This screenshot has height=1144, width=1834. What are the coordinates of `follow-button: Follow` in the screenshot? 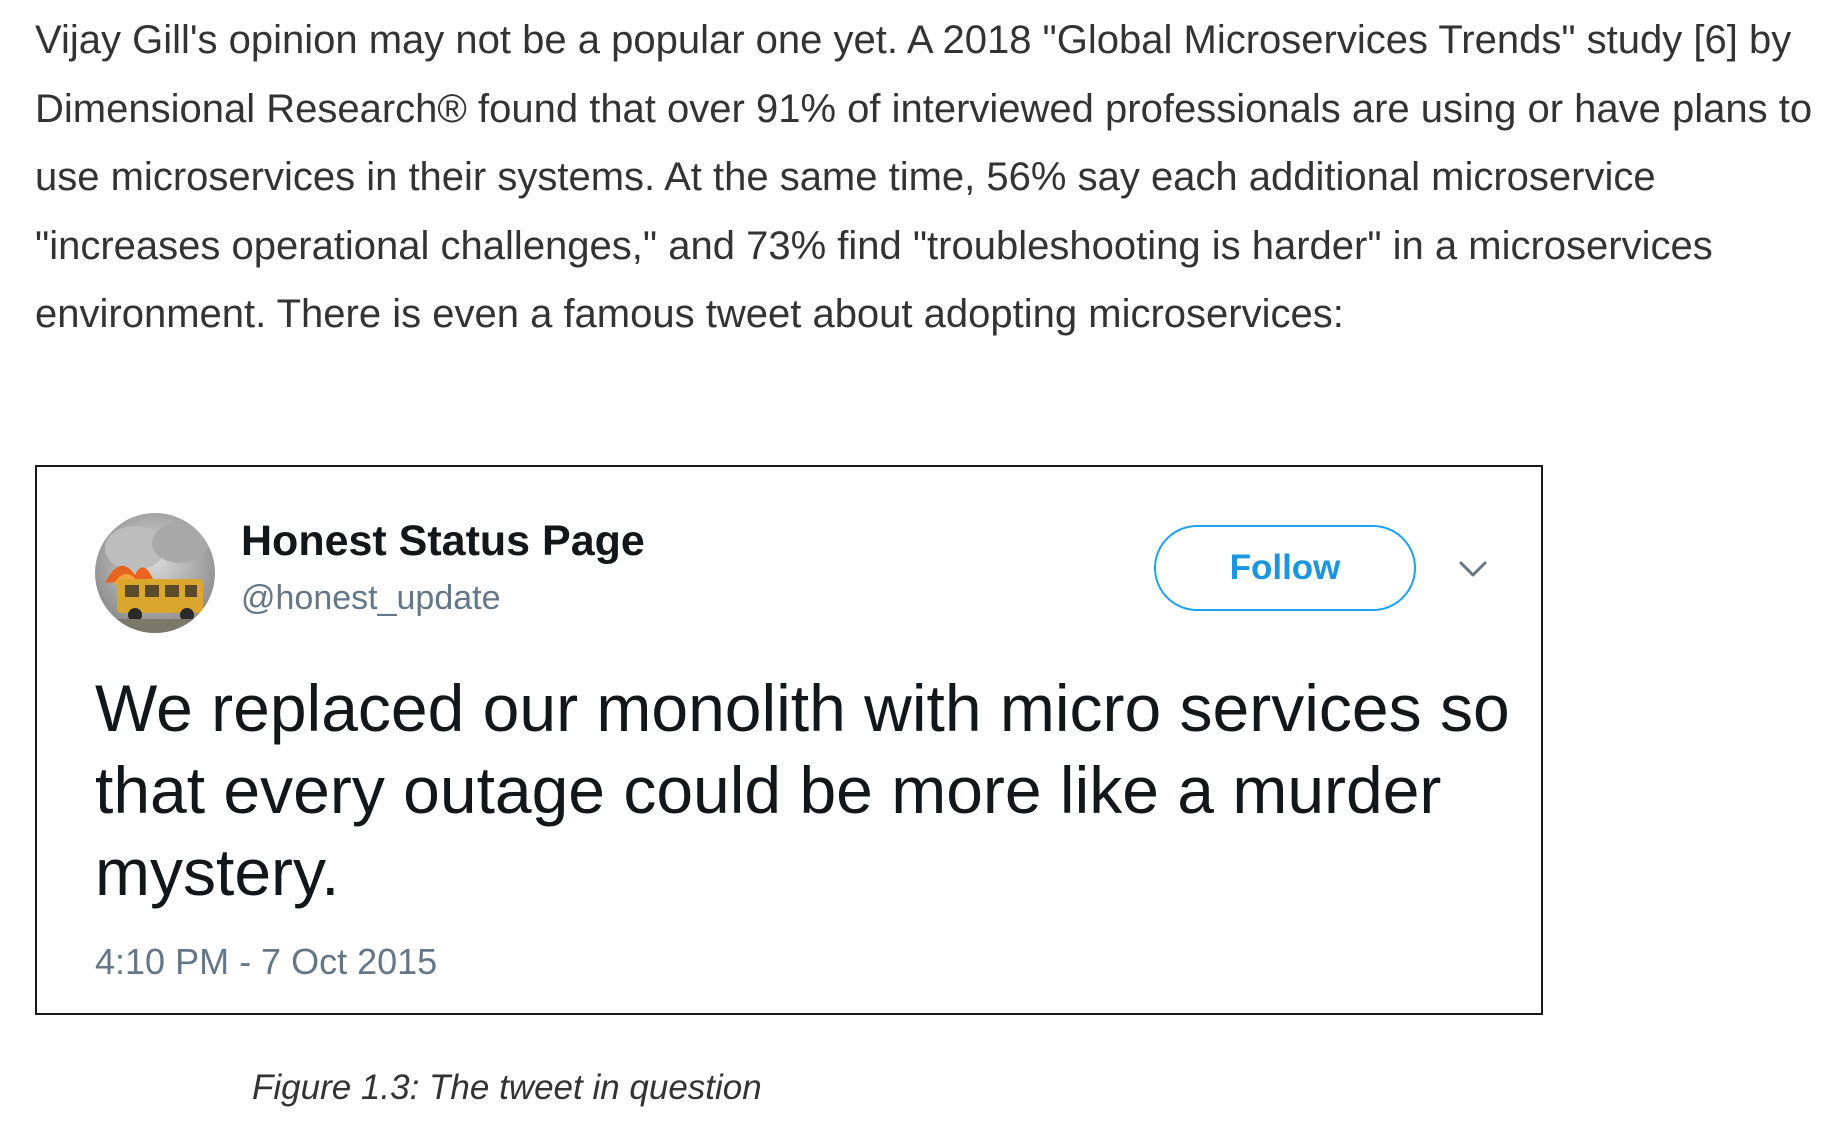 It's located at (1285, 568).